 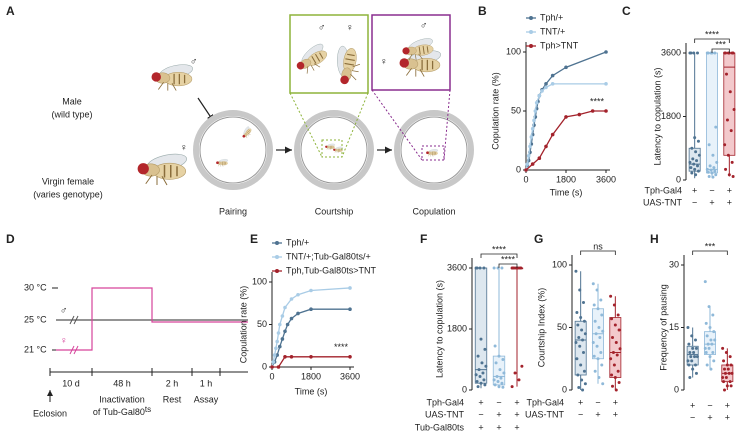 I want to click on female-label: Virgin female, so click(x=68, y=181).